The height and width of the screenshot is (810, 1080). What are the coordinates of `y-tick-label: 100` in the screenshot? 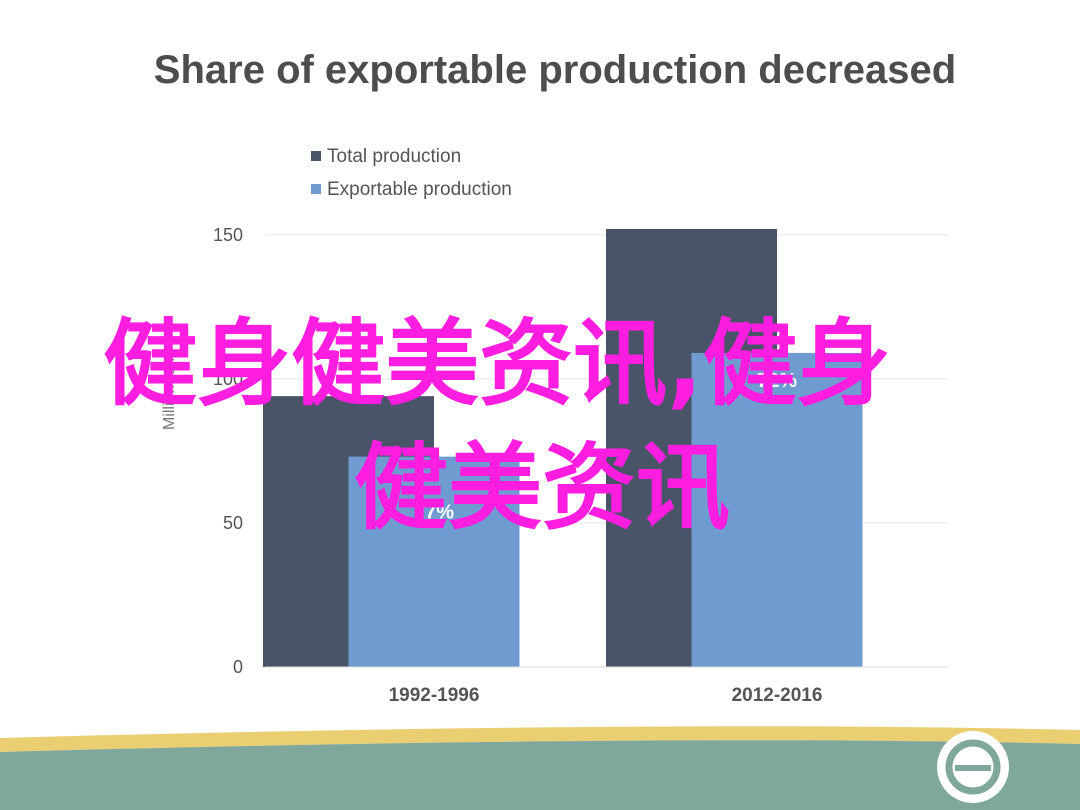 It's located at (228, 379).